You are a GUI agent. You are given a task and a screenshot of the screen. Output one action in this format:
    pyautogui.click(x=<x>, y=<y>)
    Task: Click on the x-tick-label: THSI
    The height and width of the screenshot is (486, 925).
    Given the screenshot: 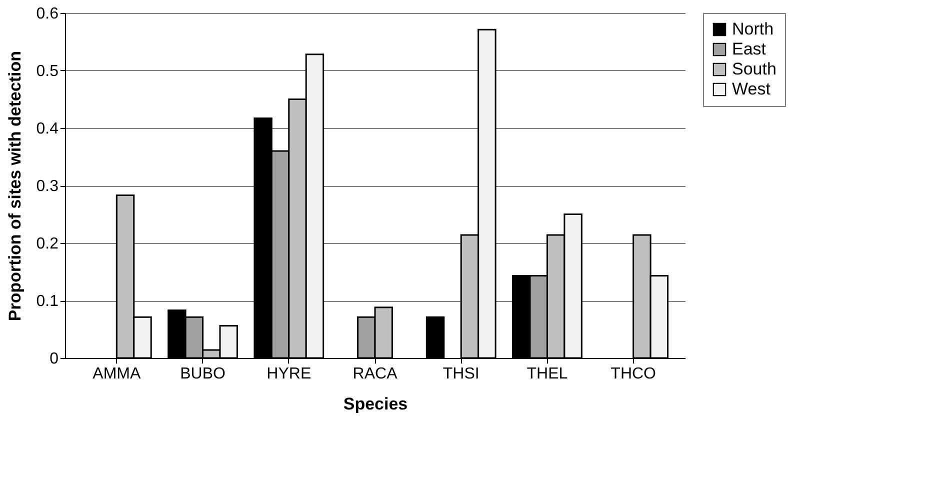 What is the action you would take?
    pyautogui.click(x=461, y=374)
    